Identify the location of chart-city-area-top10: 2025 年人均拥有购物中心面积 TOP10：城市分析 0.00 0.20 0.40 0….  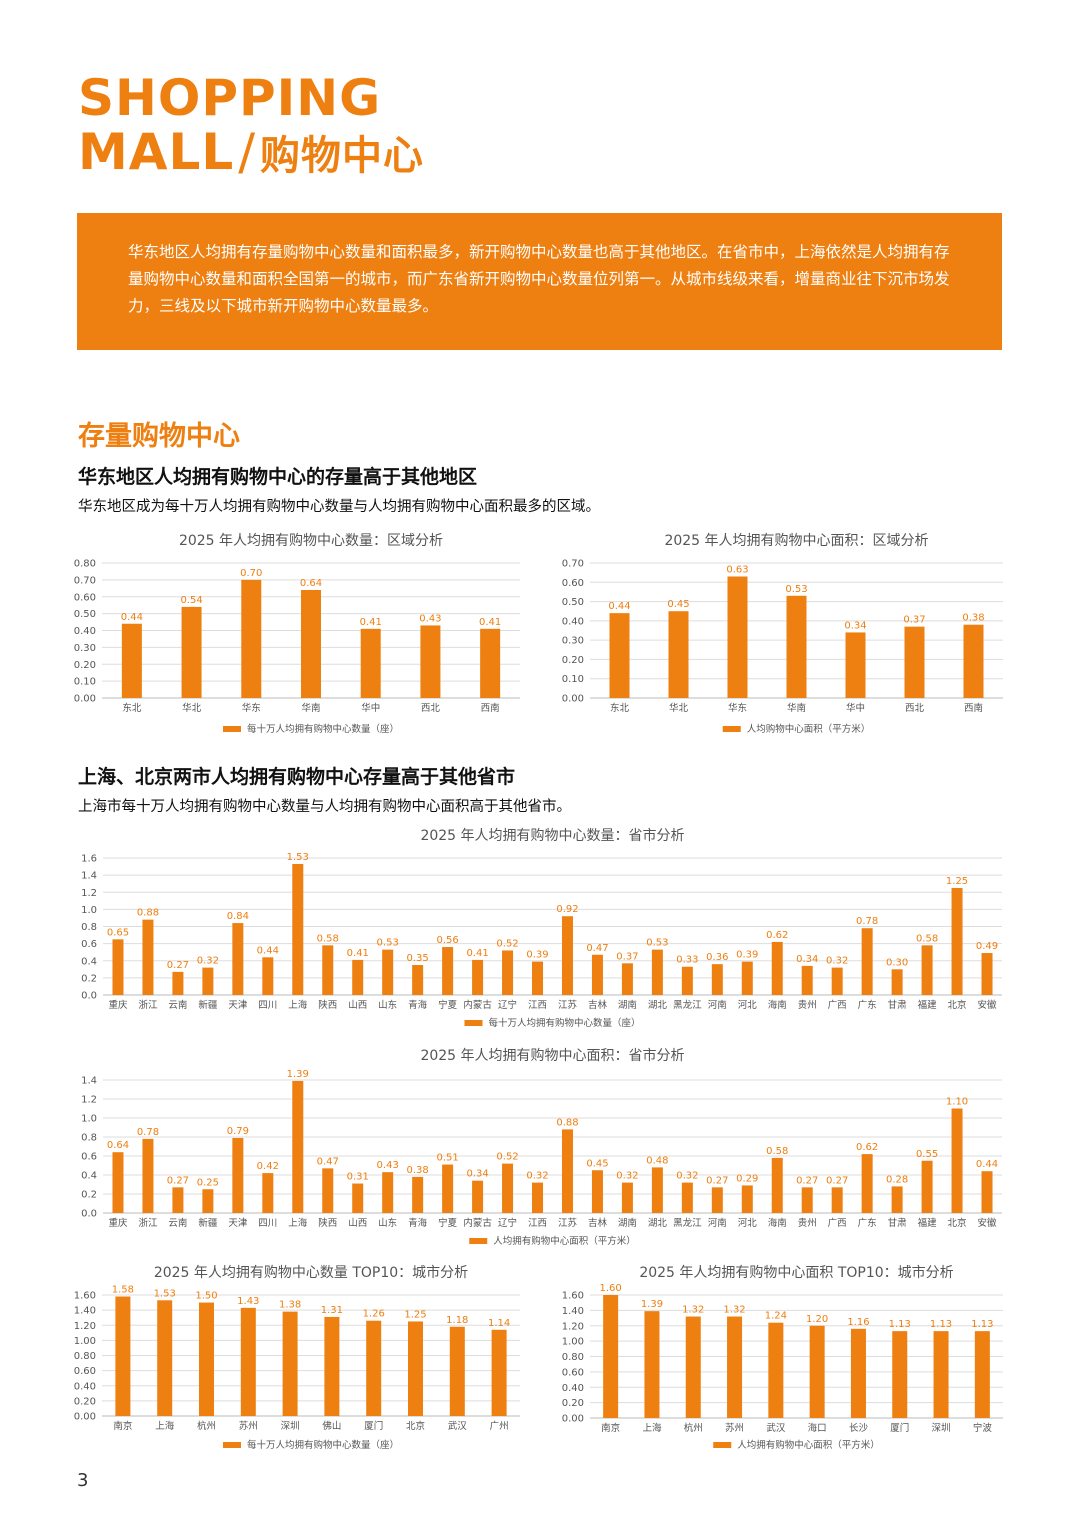
(785, 1359).